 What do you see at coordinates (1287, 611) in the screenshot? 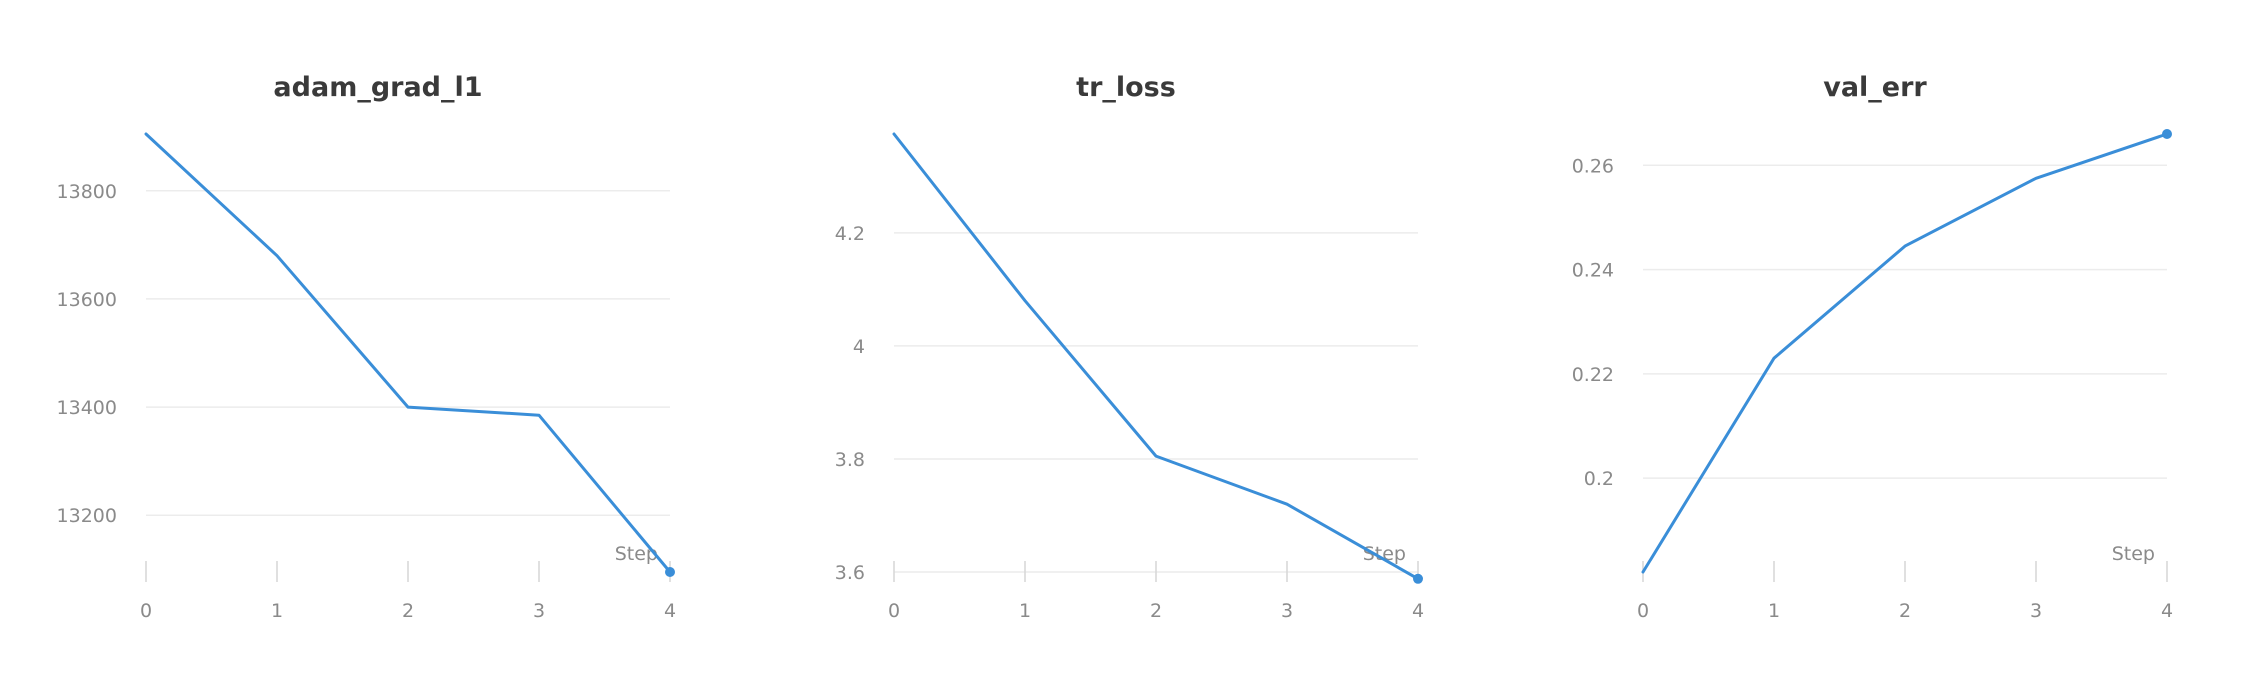
I see `chart-2-x-tick-label: 3` at bounding box center [1287, 611].